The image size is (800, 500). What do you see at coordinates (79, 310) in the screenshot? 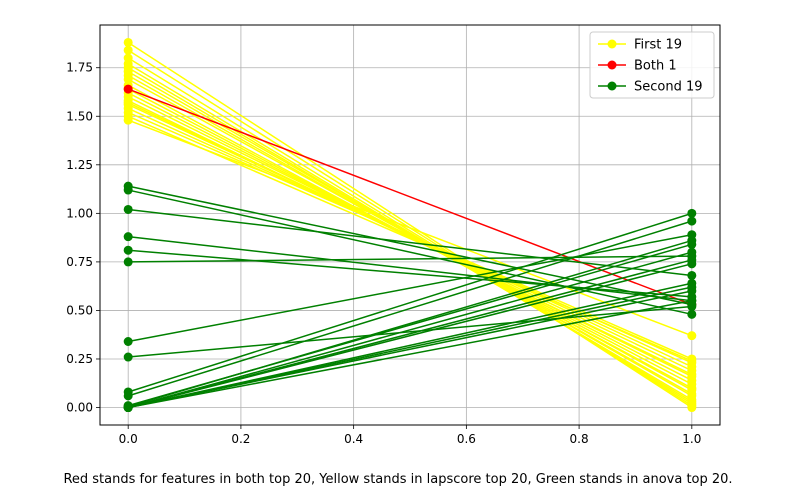
I see `y-tick-label: 0.50` at bounding box center [79, 310].